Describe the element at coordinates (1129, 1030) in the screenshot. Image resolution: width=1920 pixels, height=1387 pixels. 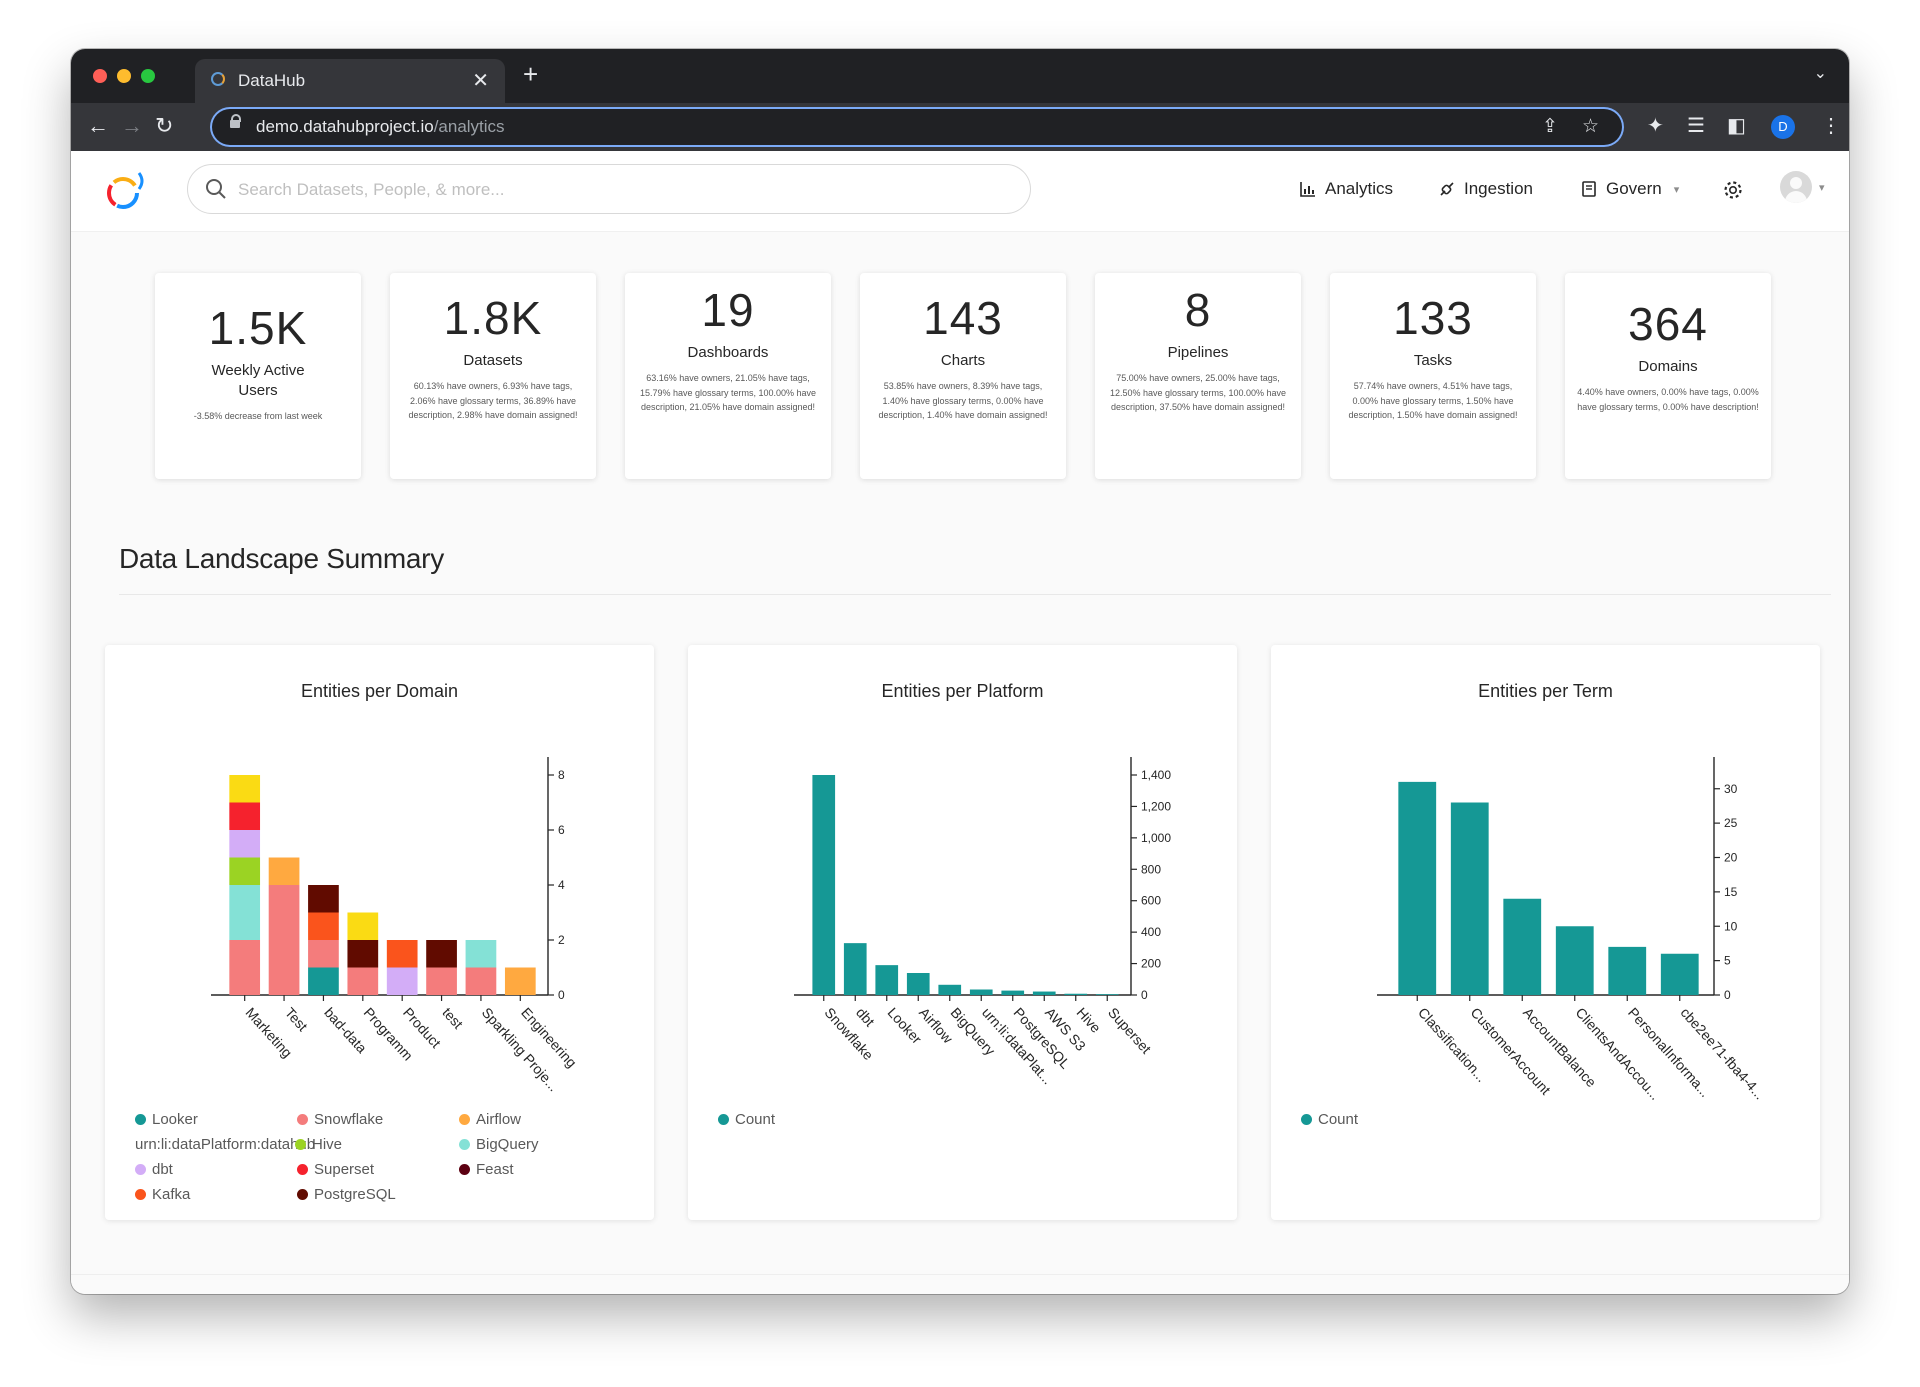
I see `x-tick-label: Superset` at that location.